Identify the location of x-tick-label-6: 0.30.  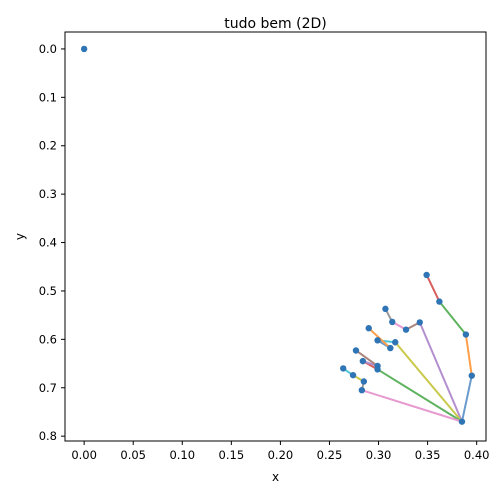
(379, 455).